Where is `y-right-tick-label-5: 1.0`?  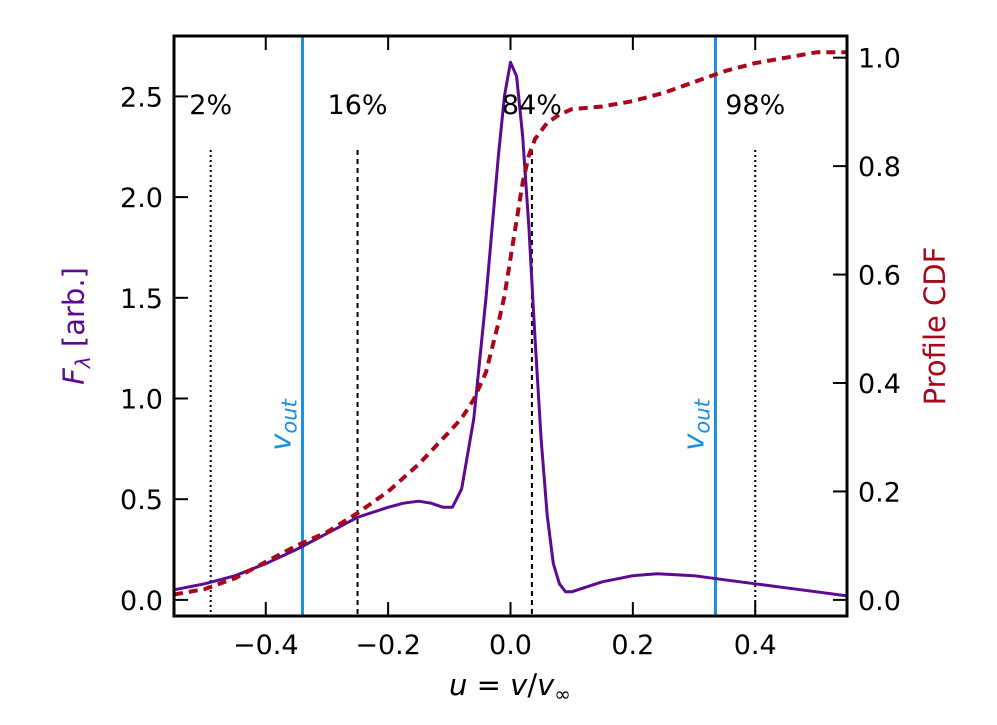 y-right-tick-label-5: 1.0 is located at coordinates (879, 59).